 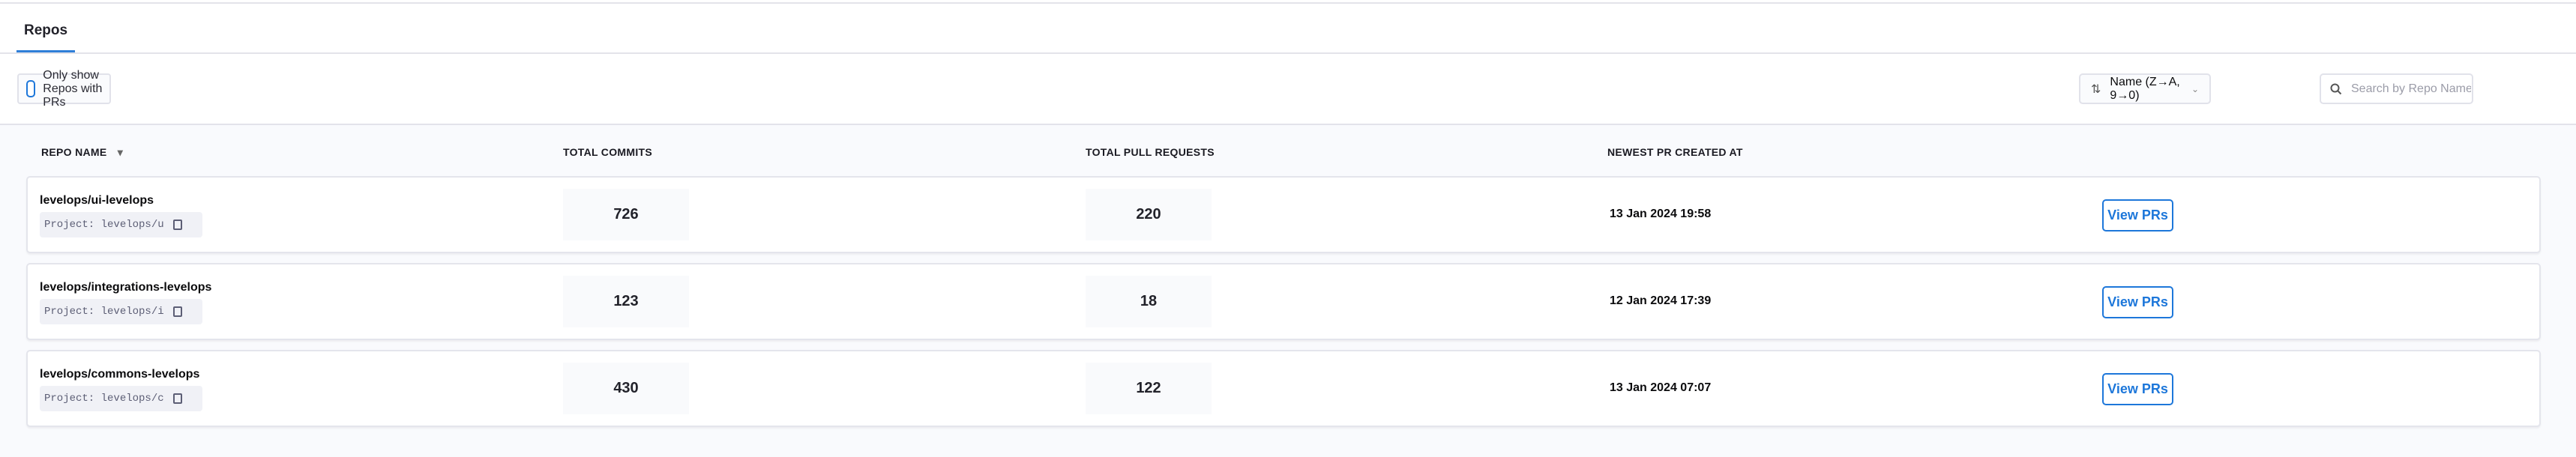 I want to click on project-label: Project: levelops/i, so click(x=104, y=312).